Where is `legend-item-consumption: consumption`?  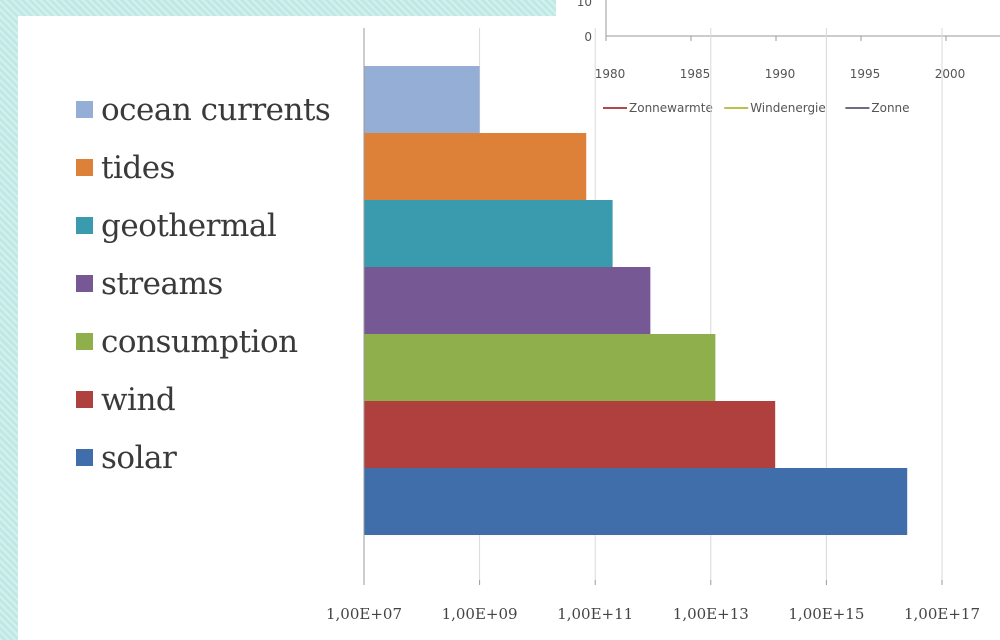 legend-item-consumption: consumption is located at coordinates (203, 341).